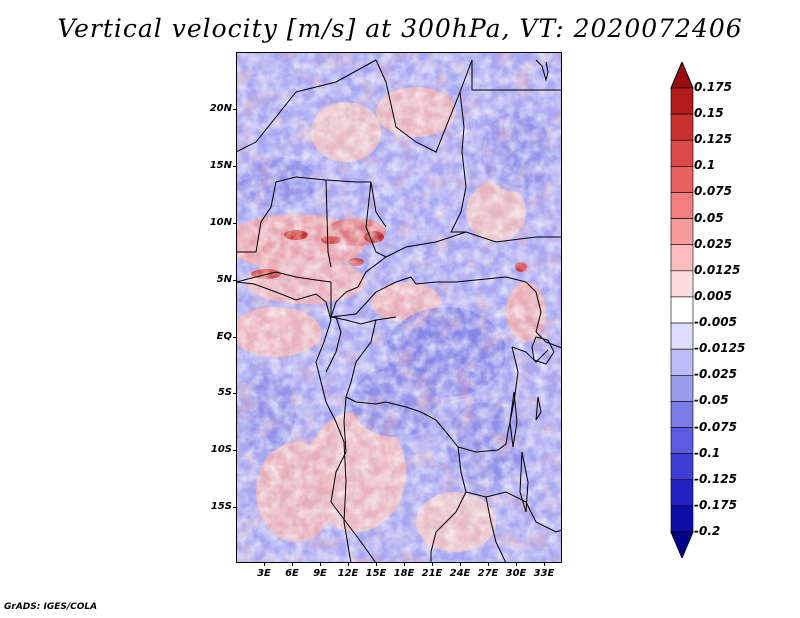 The height and width of the screenshot is (618, 800). What do you see at coordinates (348, 573) in the screenshot?
I see `lon-label-12e: 12E` at bounding box center [348, 573].